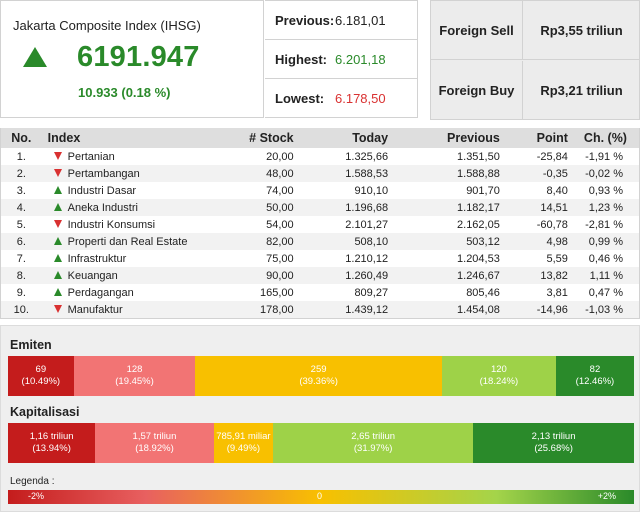 Image resolution: width=640 pixels, height=512 pixels. Describe the element at coordinates (41, 376) in the screenshot. I see `emiten-segment: 69 (10.49%)` at that location.